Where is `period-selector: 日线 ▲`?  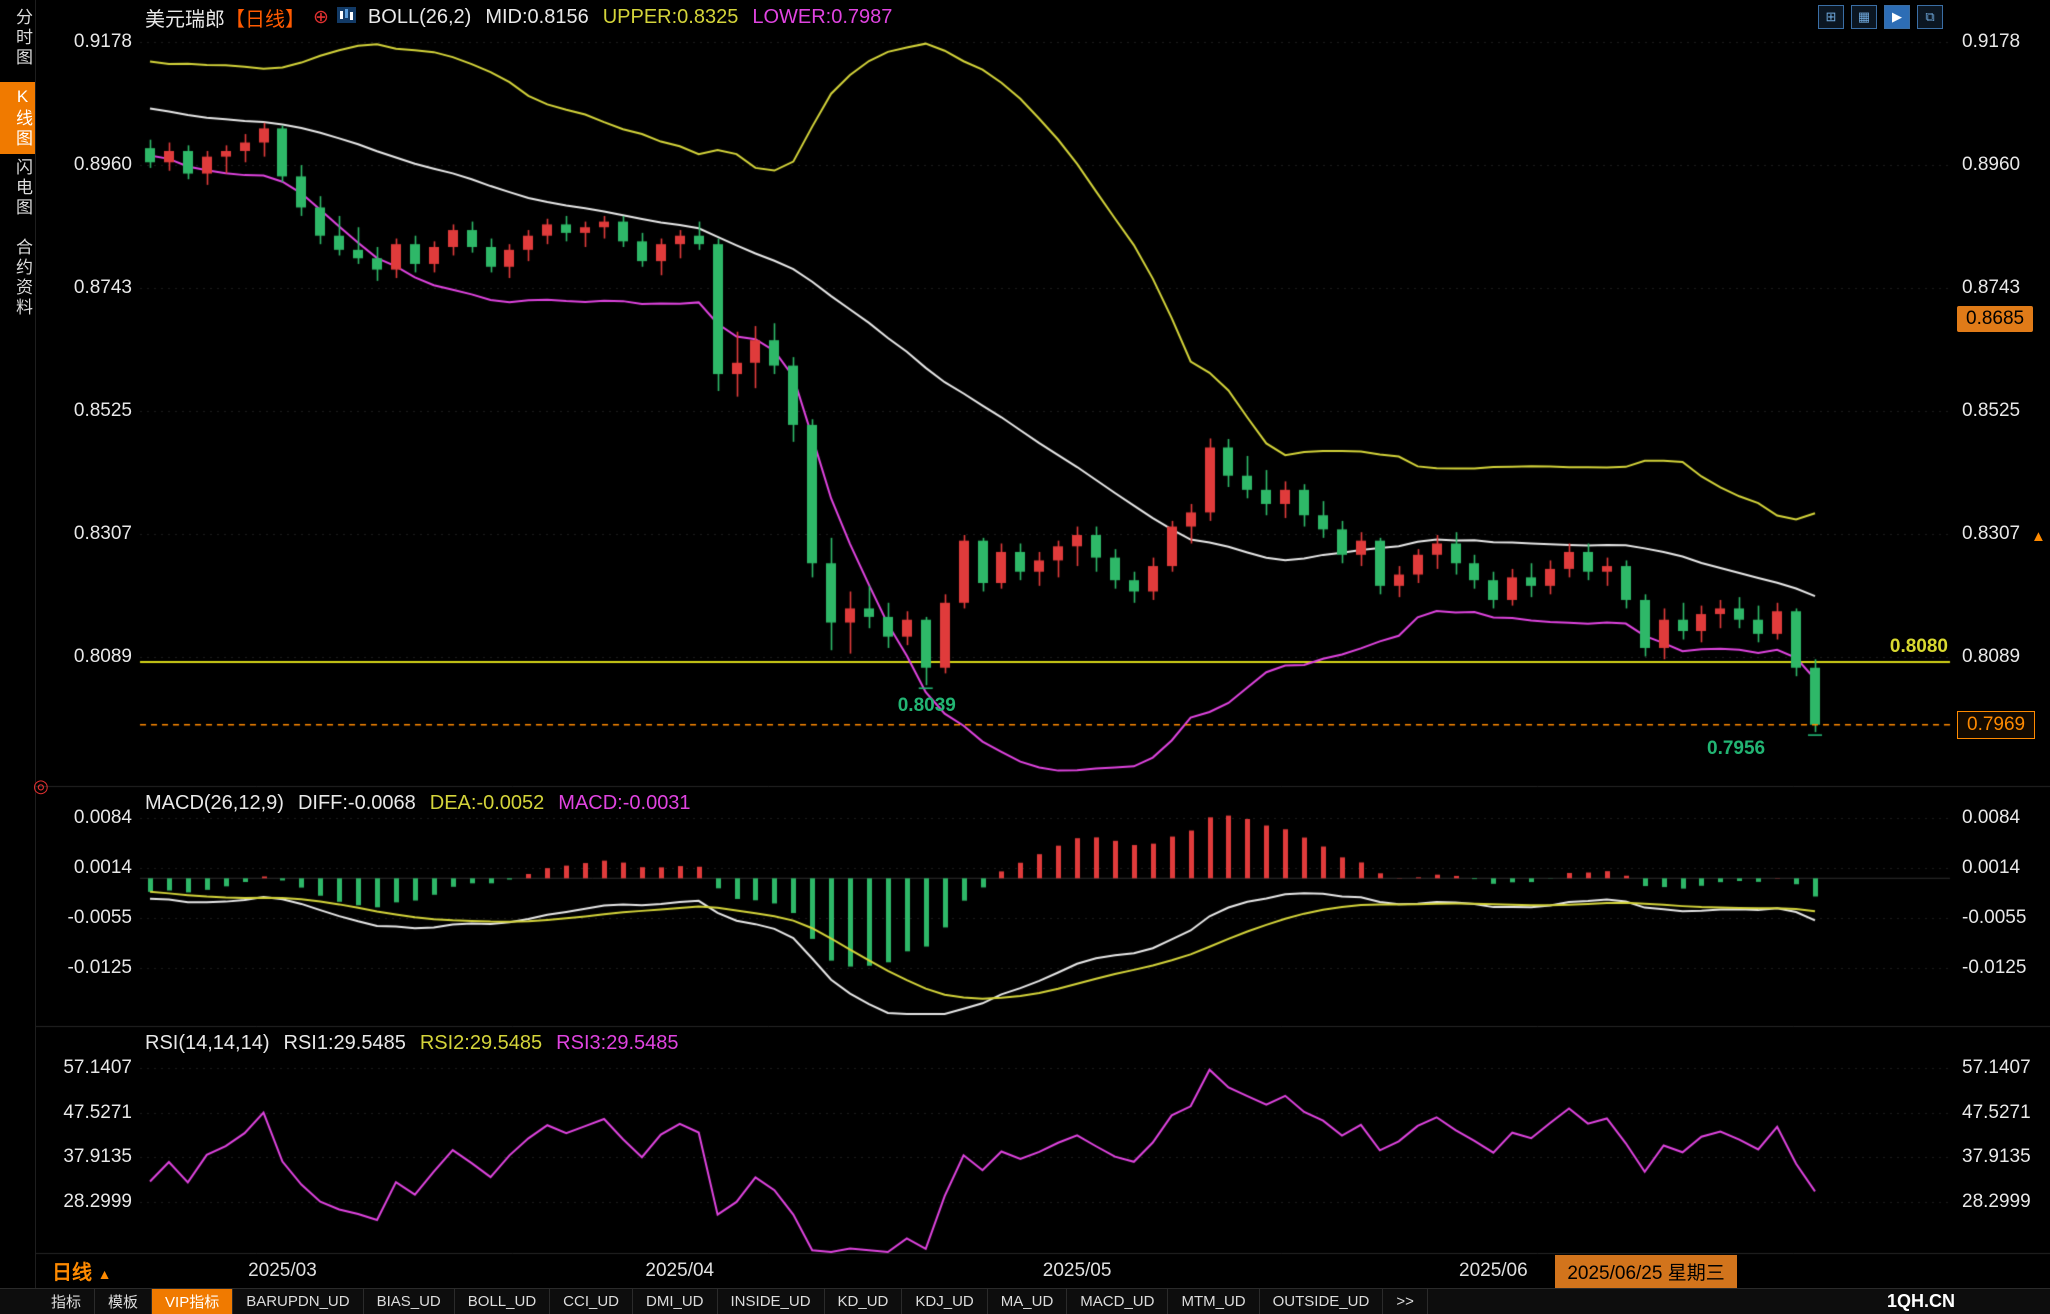 period-selector: 日线 ▲ is located at coordinates (81, 1270).